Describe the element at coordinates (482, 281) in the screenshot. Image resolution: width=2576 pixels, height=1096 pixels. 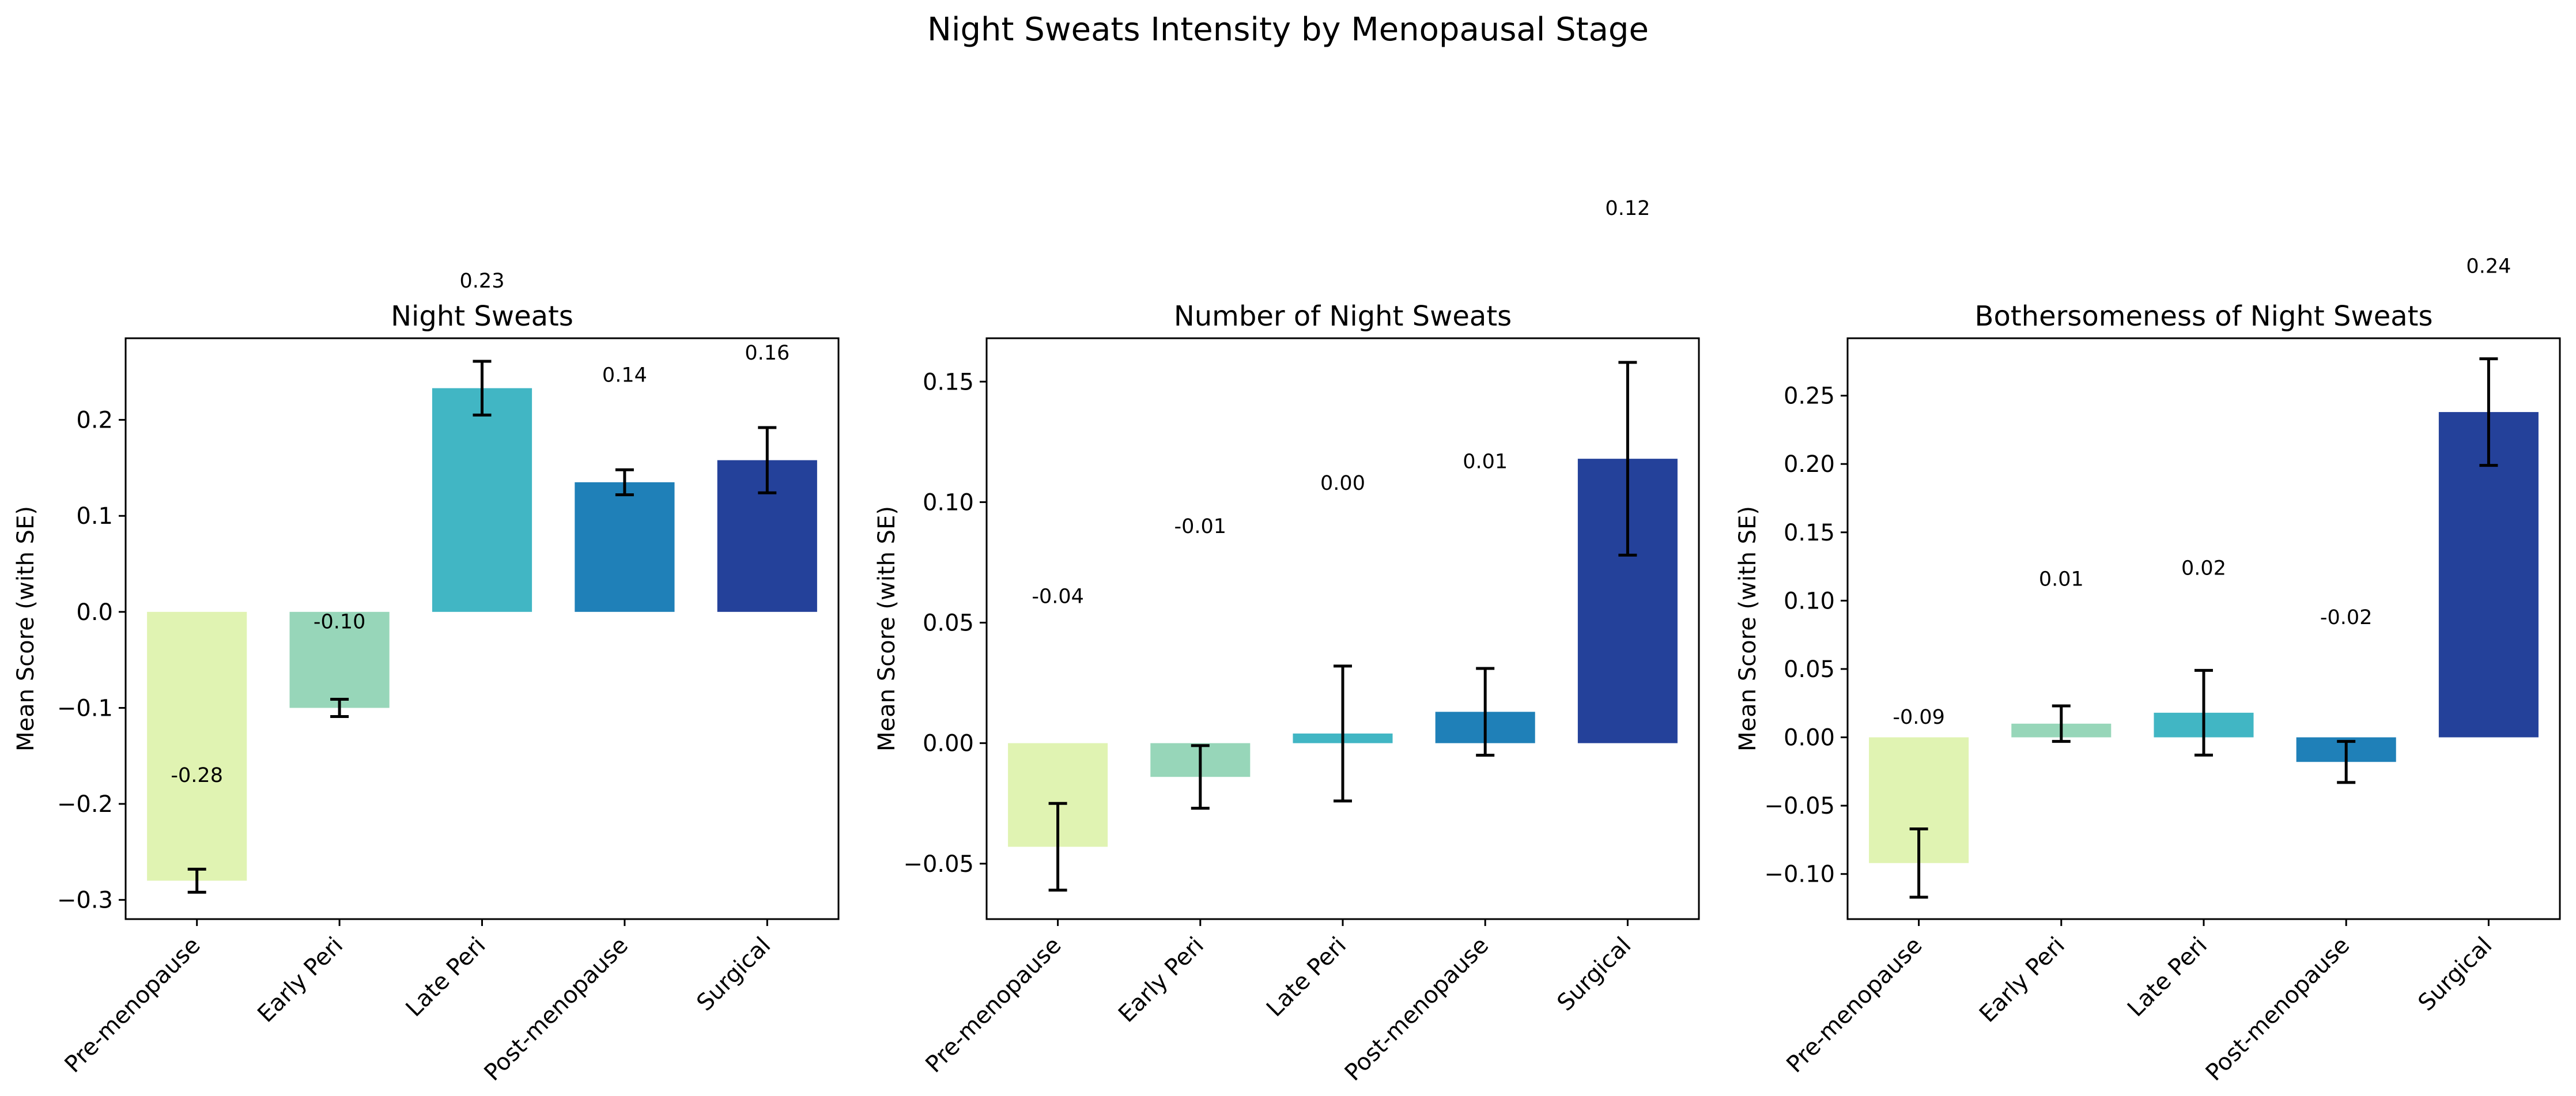
I see `data-label: 0.23` at that location.